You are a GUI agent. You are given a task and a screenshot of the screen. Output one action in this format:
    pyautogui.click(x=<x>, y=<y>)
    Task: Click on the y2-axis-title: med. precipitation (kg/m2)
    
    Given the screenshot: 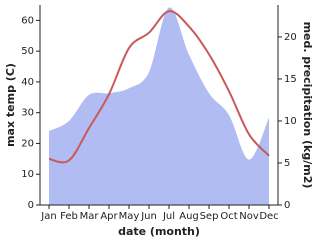 What is the action you would take?
    pyautogui.click(x=307, y=105)
    